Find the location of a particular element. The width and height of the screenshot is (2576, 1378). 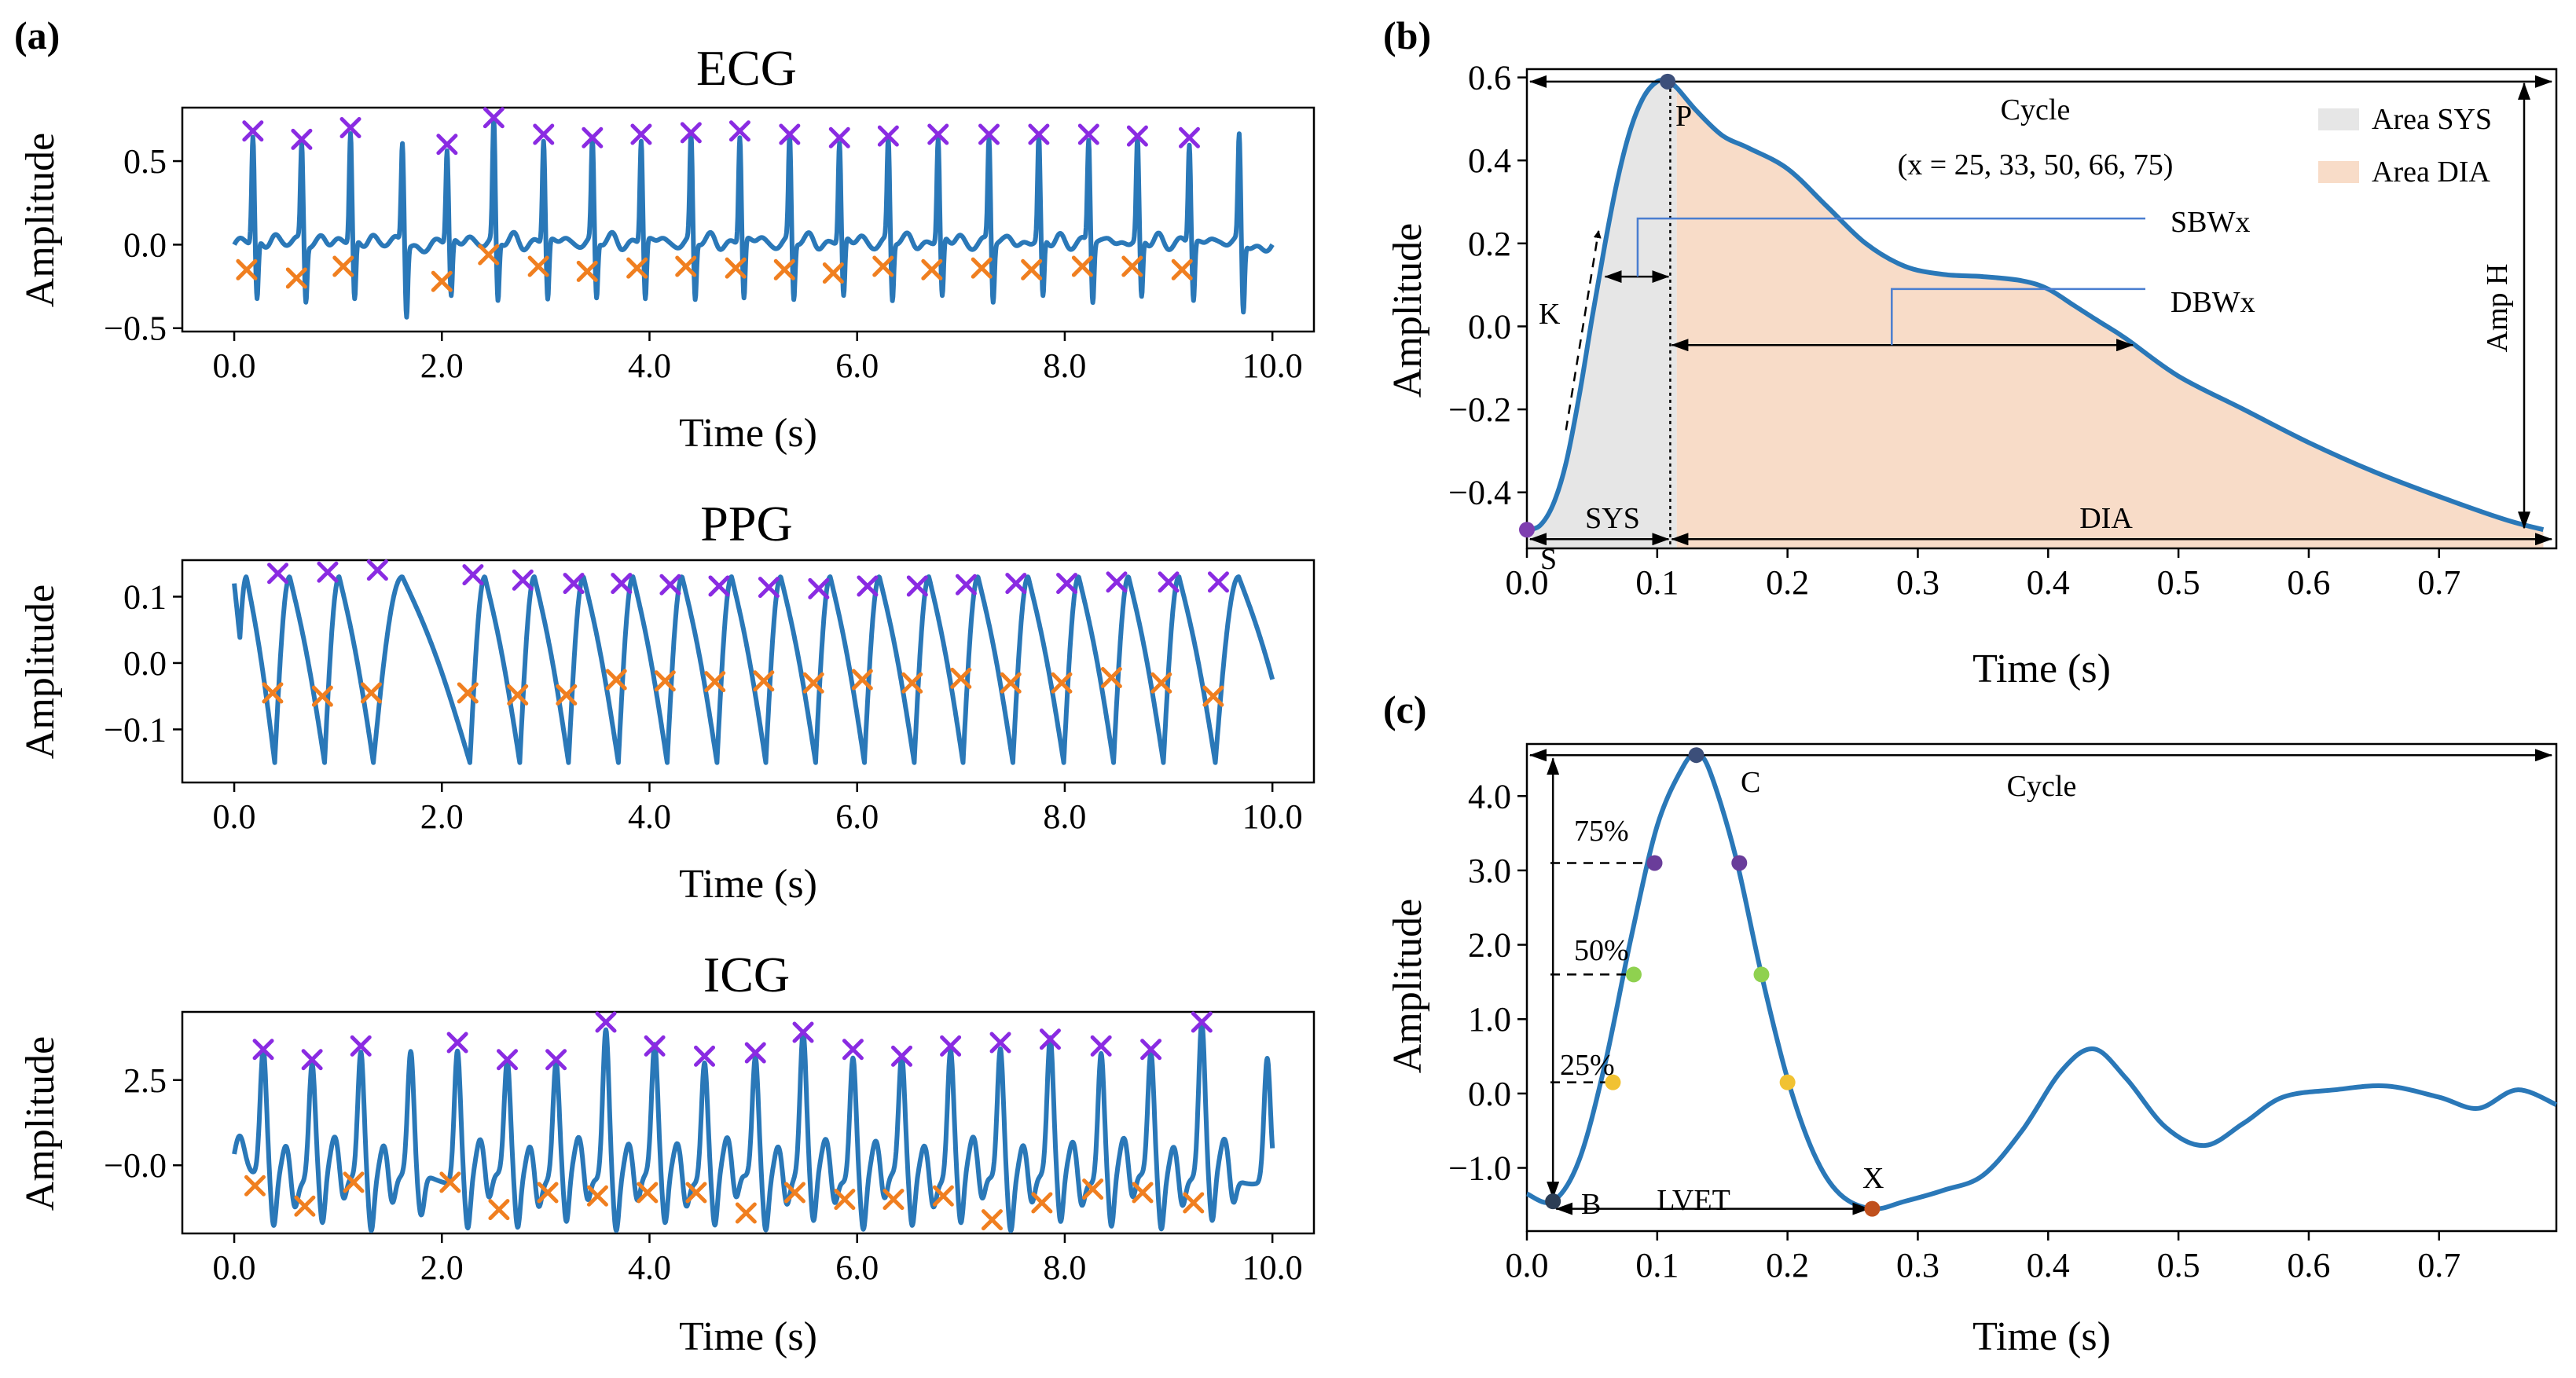

ppg-cycle-ytick-label: 0.2 is located at coordinates (1489, 244).